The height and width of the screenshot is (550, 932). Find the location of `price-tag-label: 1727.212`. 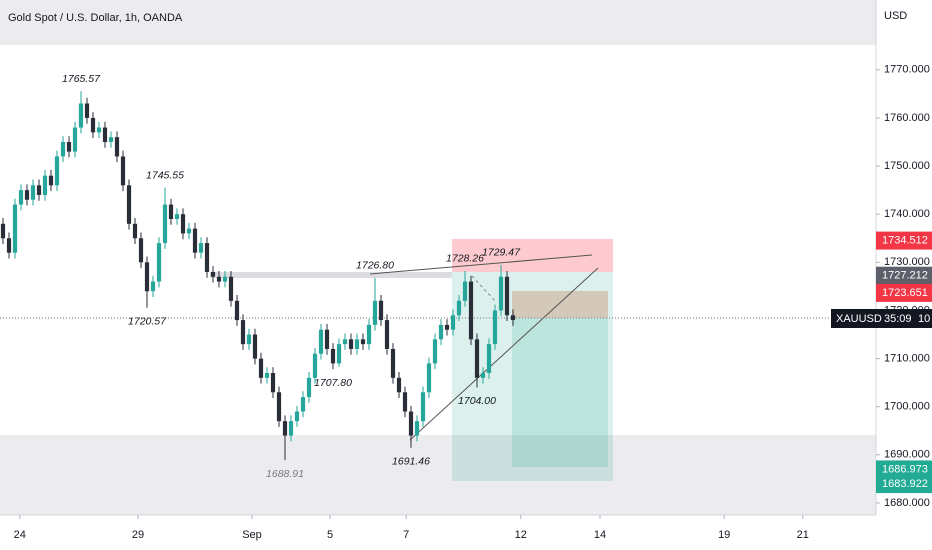

price-tag-label: 1727.212 is located at coordinates (905, 276).